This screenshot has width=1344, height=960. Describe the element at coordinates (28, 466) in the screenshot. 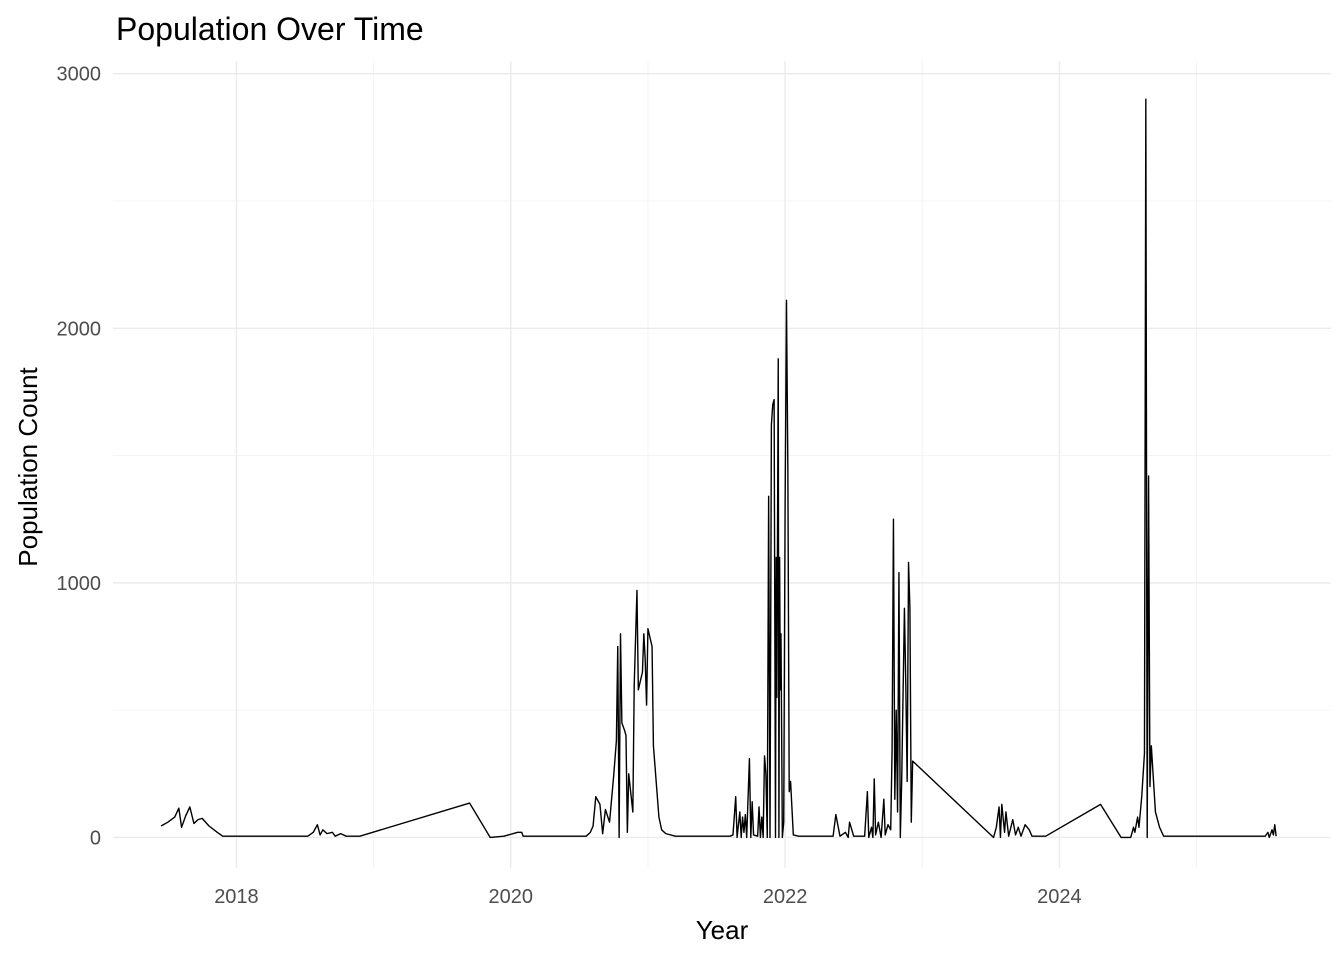

I see `y-axis-title: Population Count` at that location.